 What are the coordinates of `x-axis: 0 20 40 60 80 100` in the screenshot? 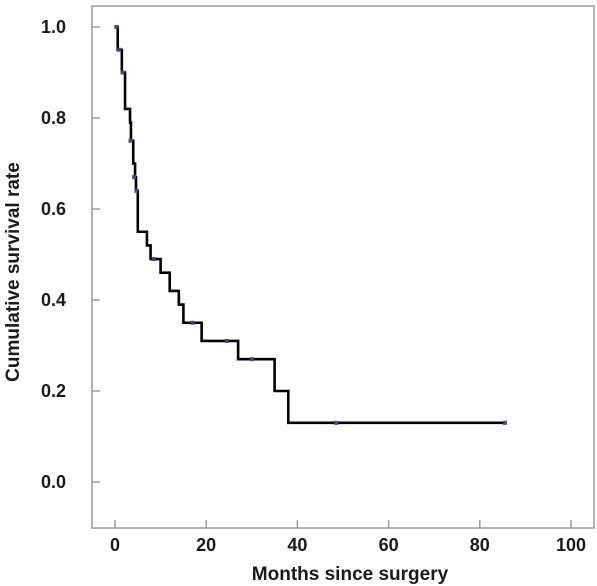 It's located at (348, 537).